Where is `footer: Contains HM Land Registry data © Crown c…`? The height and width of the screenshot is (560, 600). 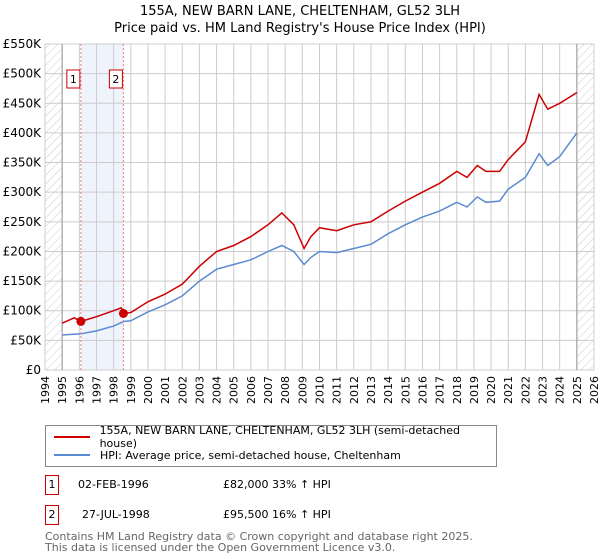
footer: Contains HM Land Registry data © Crown c… is located at coordinates (259, 542).